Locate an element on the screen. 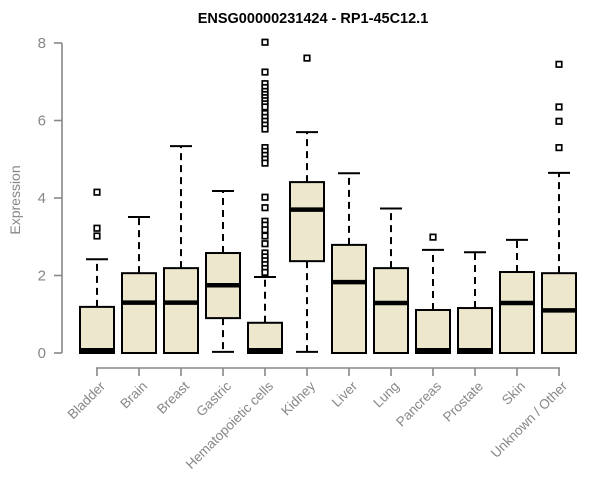 The width and height of the screenshot is (600, 500). x-tick-label-lung: Lung is located at coordinates (386, 395).